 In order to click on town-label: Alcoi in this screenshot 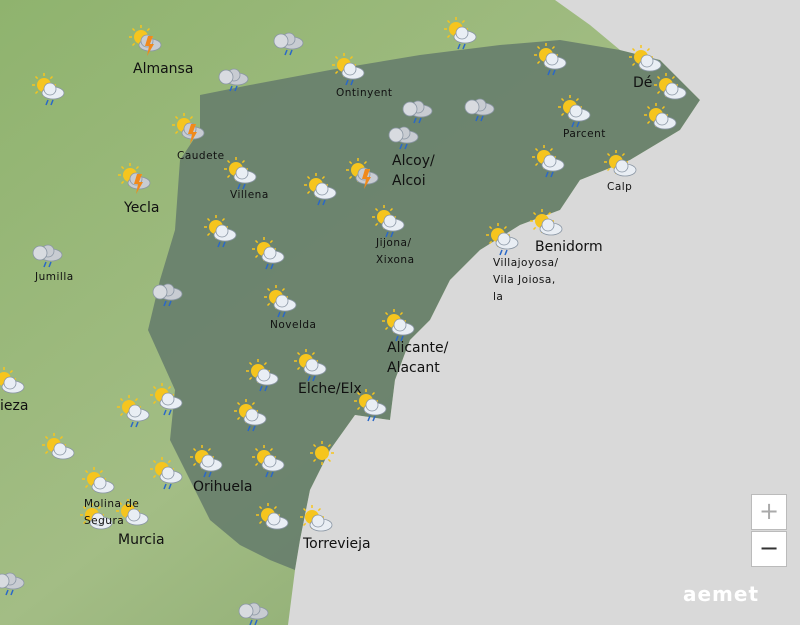, I will do `click(409, 181)`.